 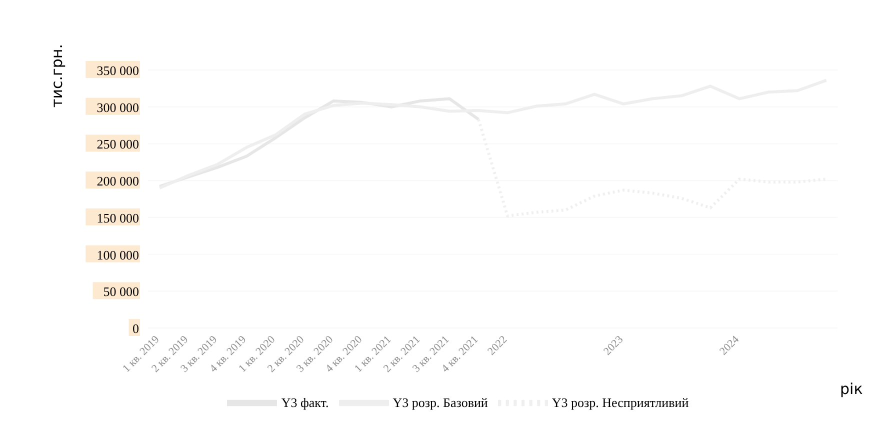 I want to click on legend-label: Y3 факт., so click(x=305, y=402).